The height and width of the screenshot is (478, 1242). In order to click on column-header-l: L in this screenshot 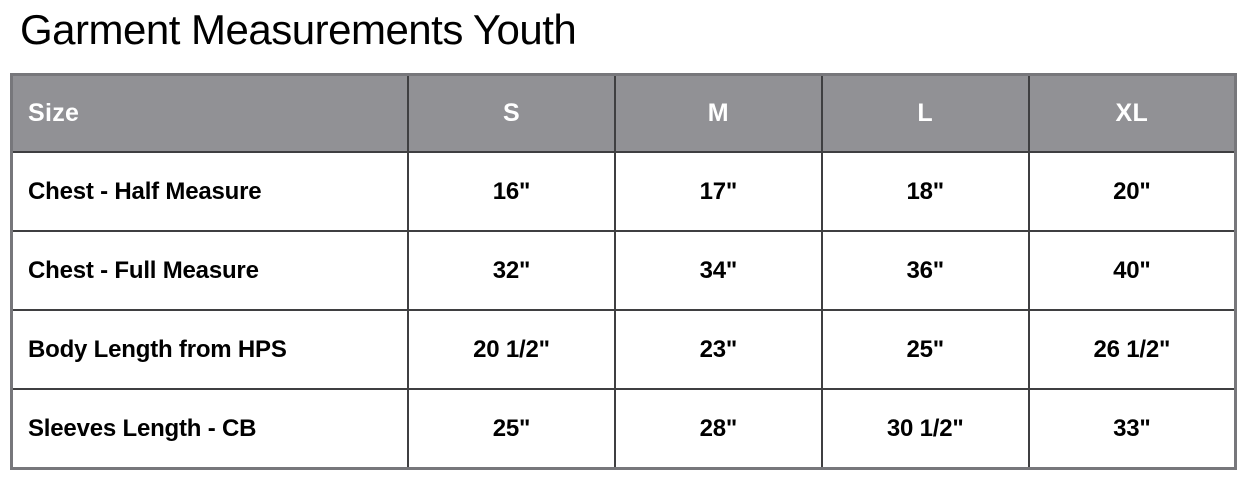, I will do `click(925, 113)`.